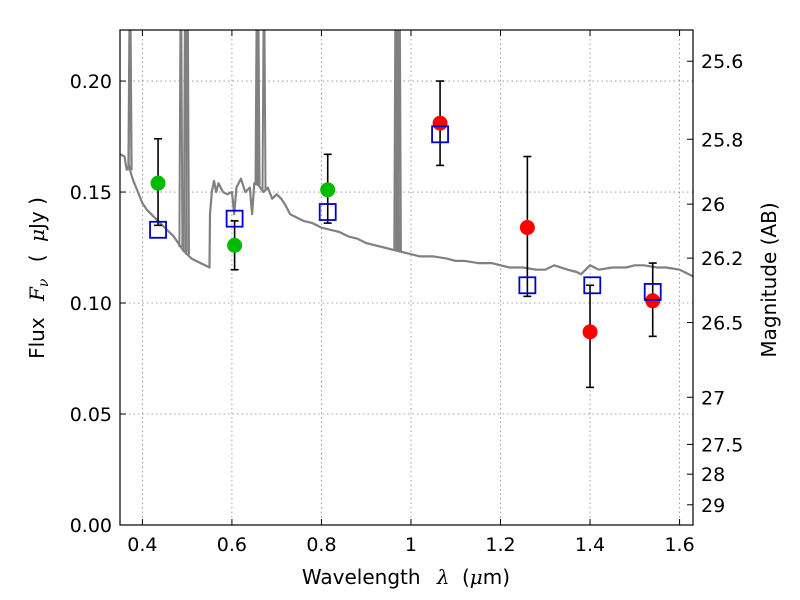 The height and width of the screenshot is (600, 800). I want to click on magnitude-tick-label: 25.6, so click(722, 62).